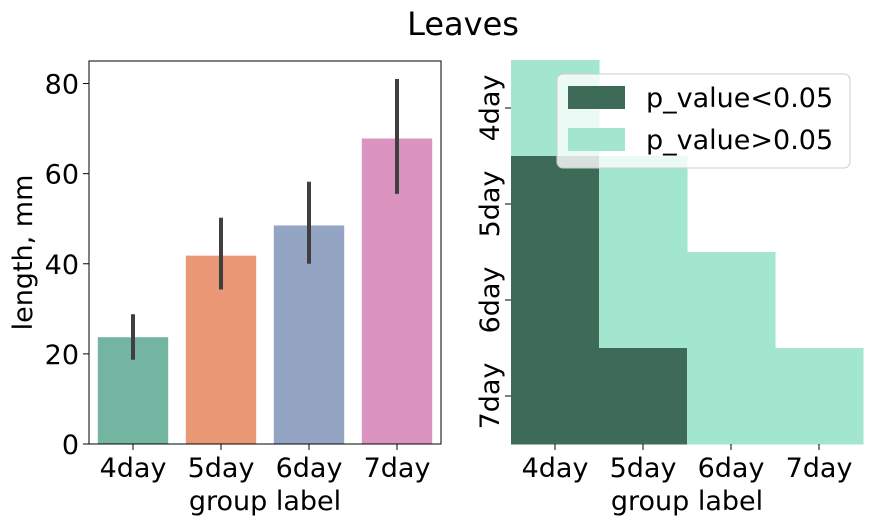 The image size is (873, 526). I want to click on heatmap-cell-7day-4day, so click(555, 396).